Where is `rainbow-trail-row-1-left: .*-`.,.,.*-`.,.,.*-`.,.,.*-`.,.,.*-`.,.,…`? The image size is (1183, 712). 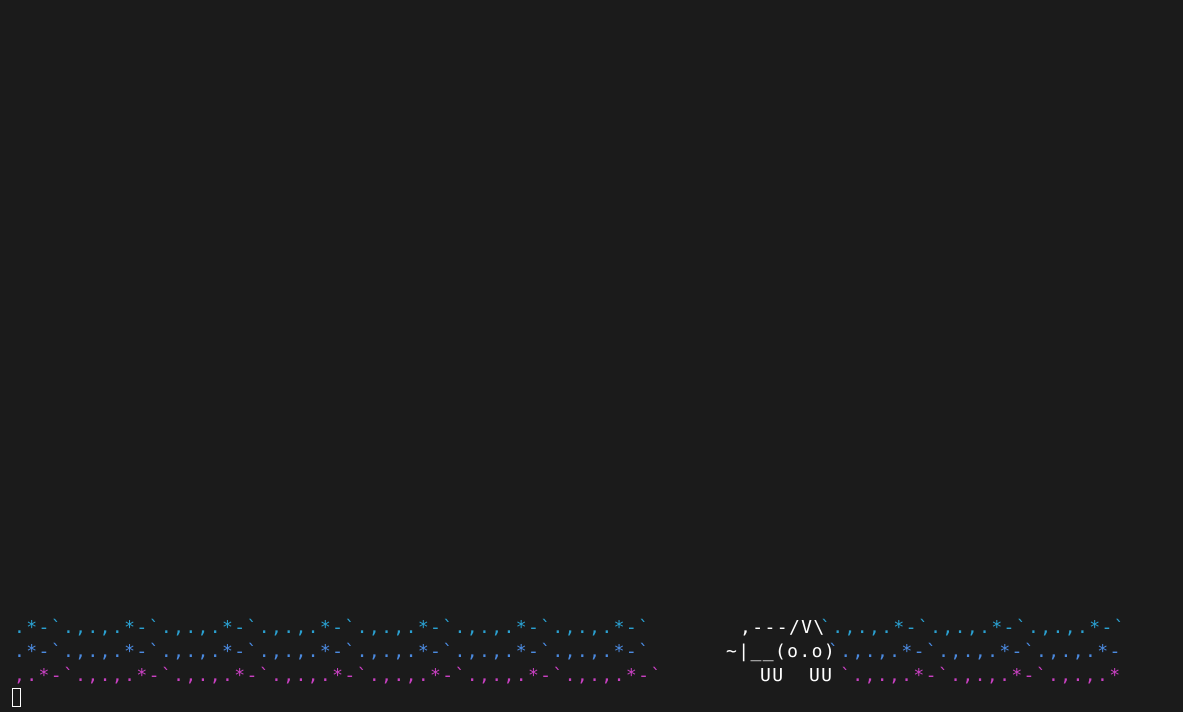 rainbow-trail-row-1-left: .*-`.,.,.*-`.,.,.*-`.,.,.*-`.,.,.*-`.,.,… is located at coordinates (332, 627).